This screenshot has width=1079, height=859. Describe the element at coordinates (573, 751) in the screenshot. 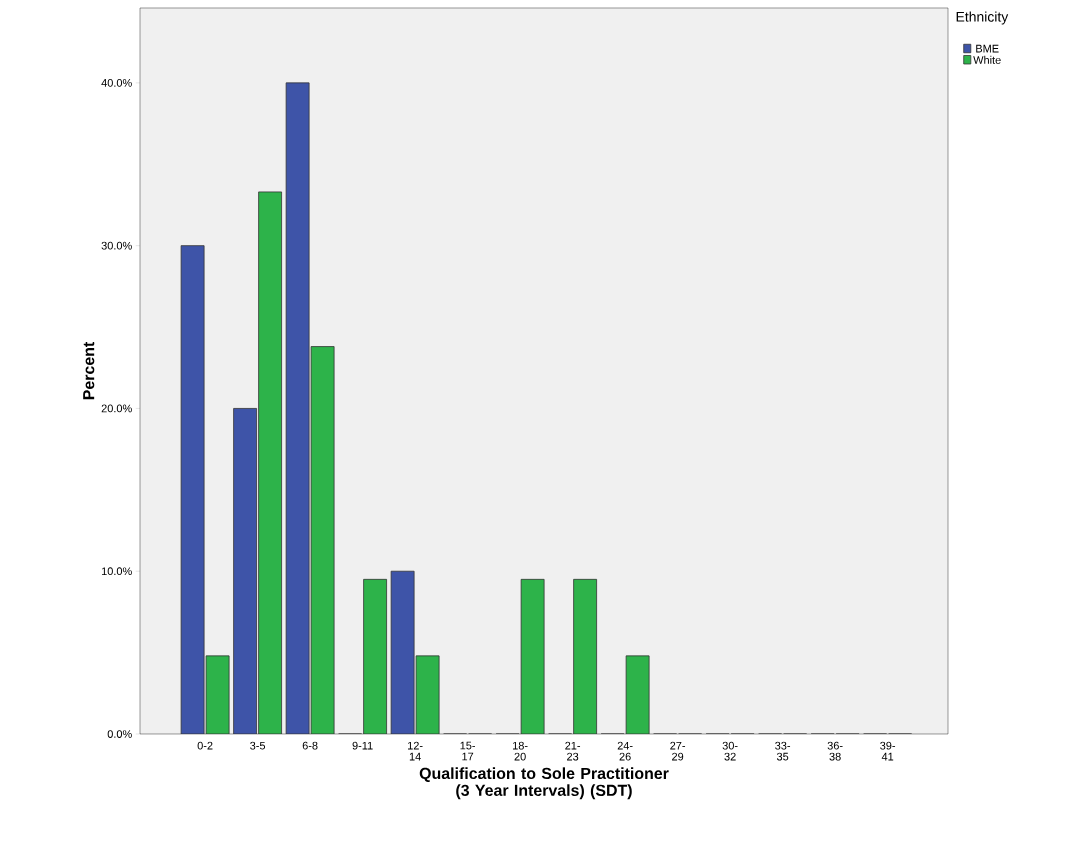

I see `x-tick-label: 21- 23` at that location.